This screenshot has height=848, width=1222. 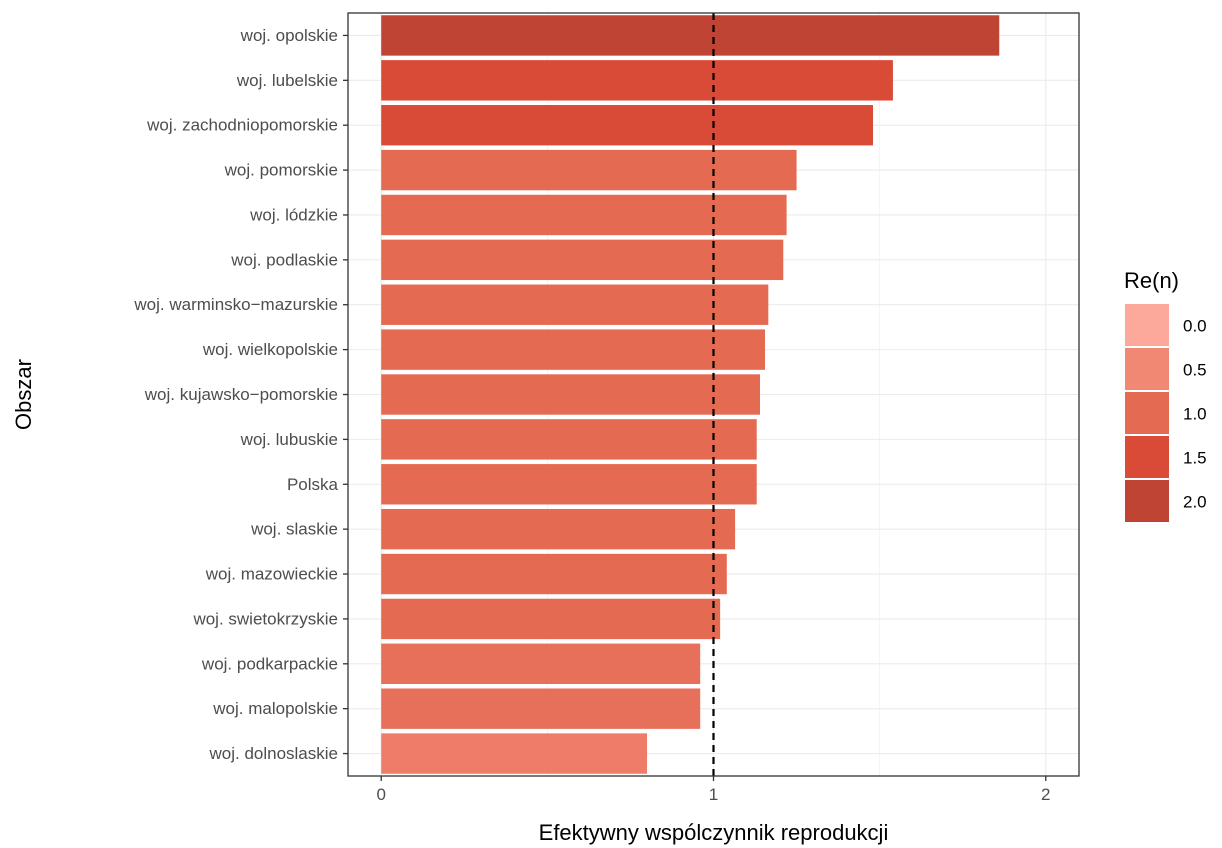 What do you see at coordinates (289, 439) in the screenshot?
I see `y-tick-label: woj. lubuskie` at bounding box center [289, 439].